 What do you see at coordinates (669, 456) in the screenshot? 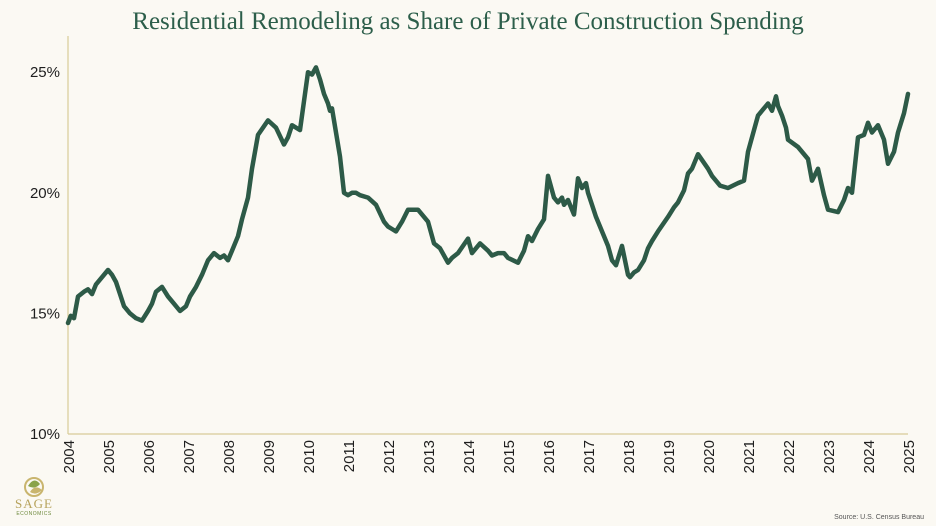
I see `x-tick-label: 2019` at bounding box center [669, 456].